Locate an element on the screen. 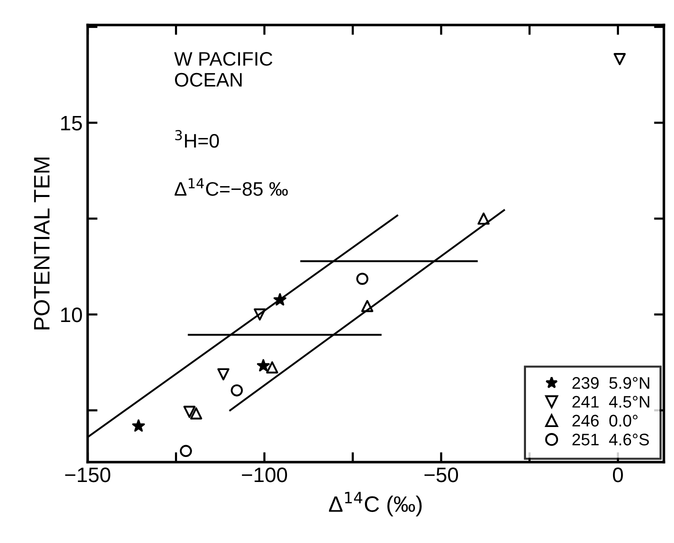 The height and width of the screenshot is (543, 674). legend-label: 239 5.9°N is located at coordinates (611, 383).